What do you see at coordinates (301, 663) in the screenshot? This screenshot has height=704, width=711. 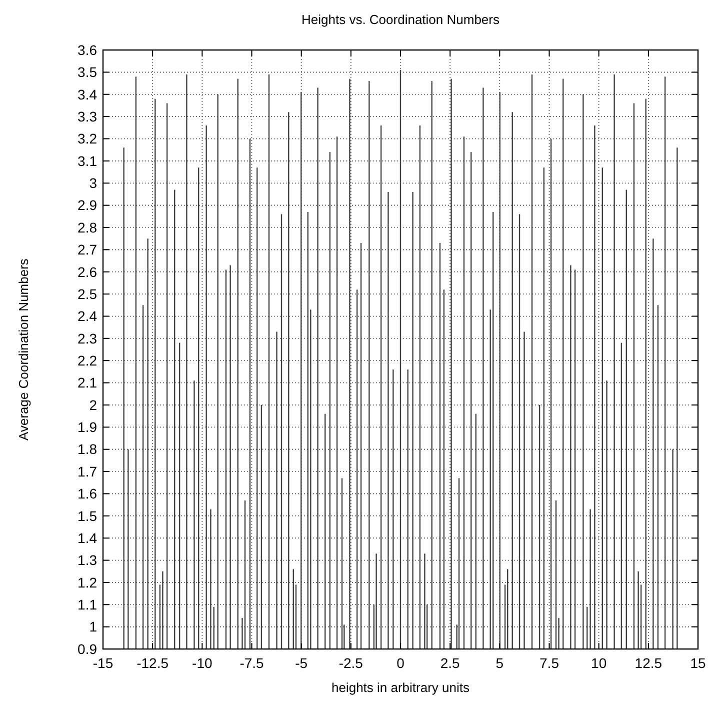 I see `x-tick-label: -5` at bounding box center [301, 663].